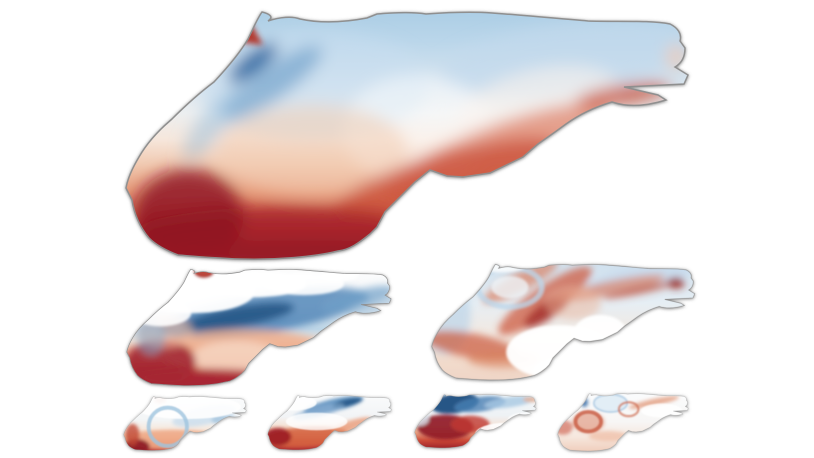 Image resolution: width=814 pixels, height=458 pixels. I want to click on feature-dark-red-tip, so click(279, 437).